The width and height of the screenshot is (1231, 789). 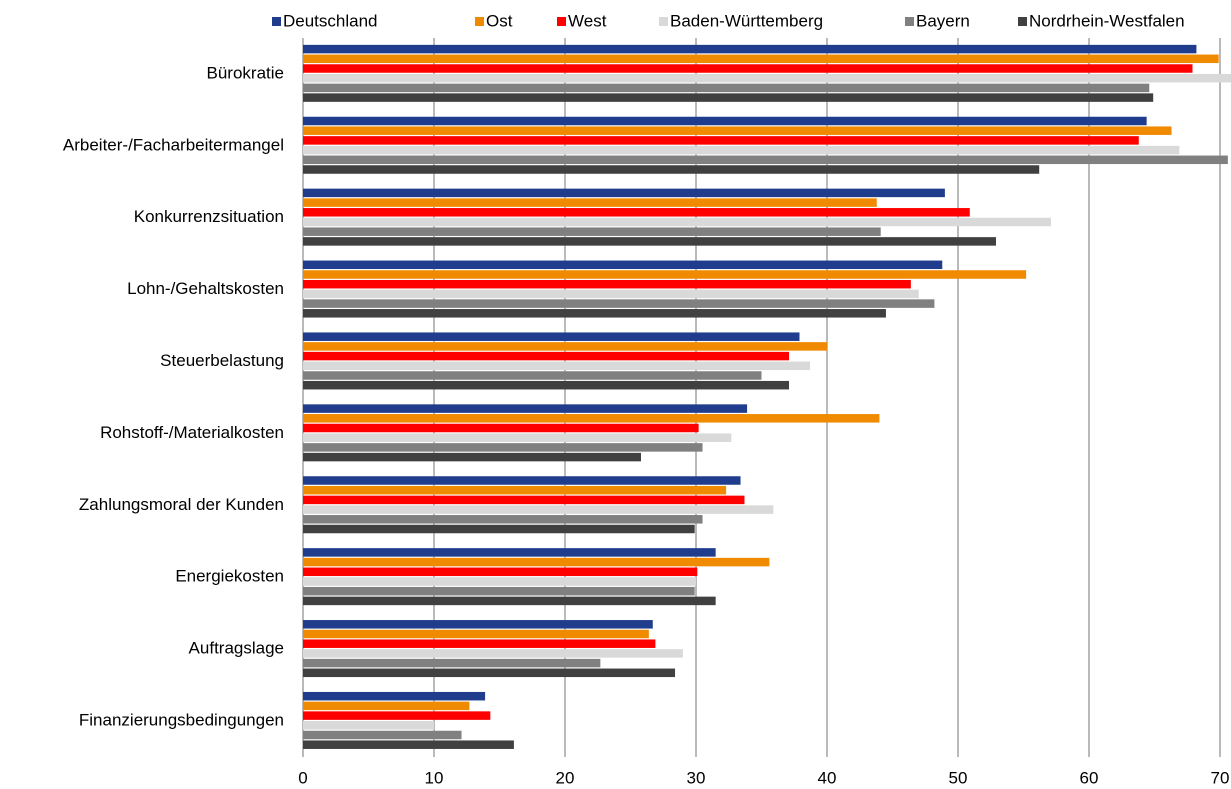 I want to click on y-tick-label: Auftragslage, so click(x=236, y=648).